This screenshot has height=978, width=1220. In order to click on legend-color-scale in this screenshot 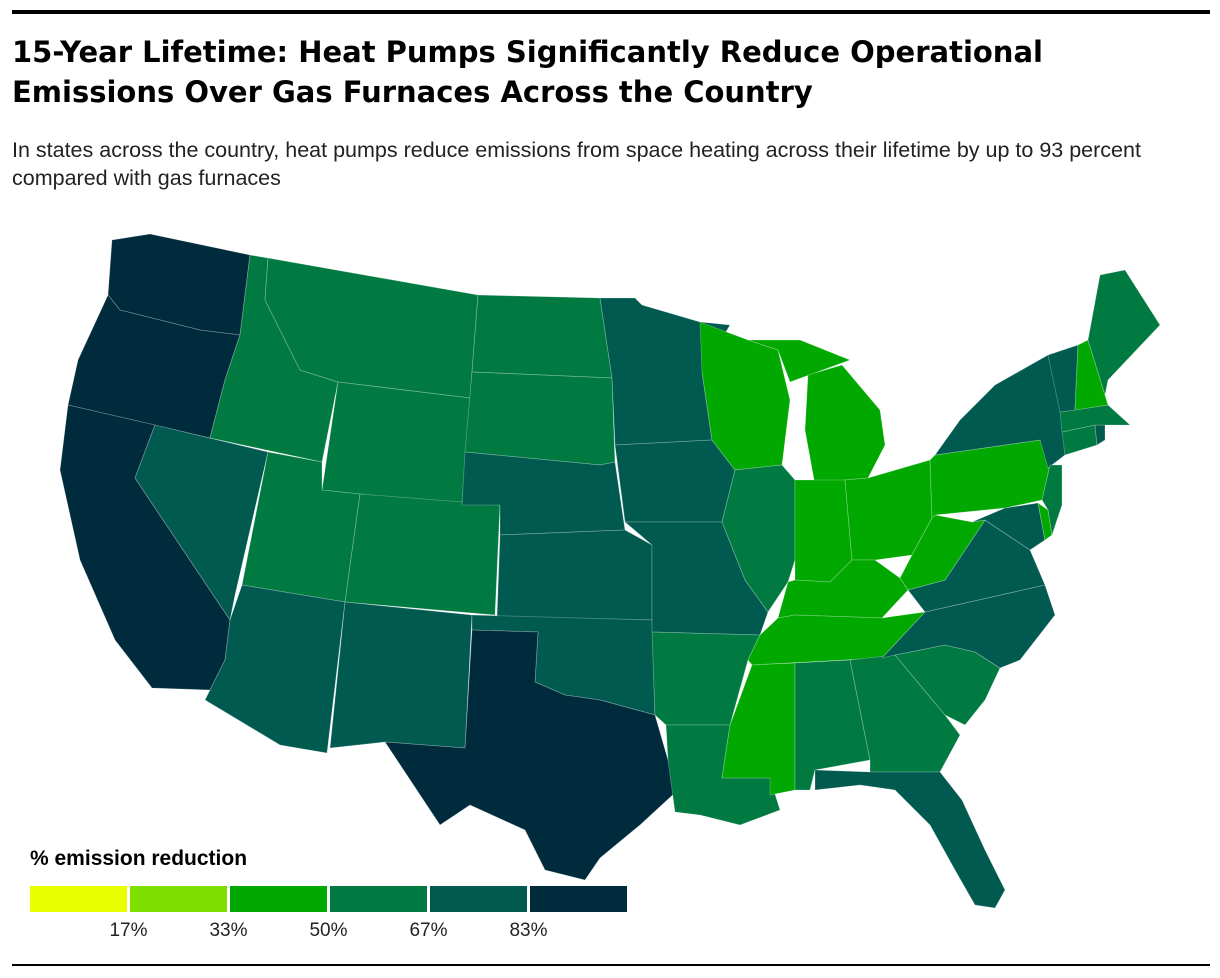, I will do `click(328, 899)`.